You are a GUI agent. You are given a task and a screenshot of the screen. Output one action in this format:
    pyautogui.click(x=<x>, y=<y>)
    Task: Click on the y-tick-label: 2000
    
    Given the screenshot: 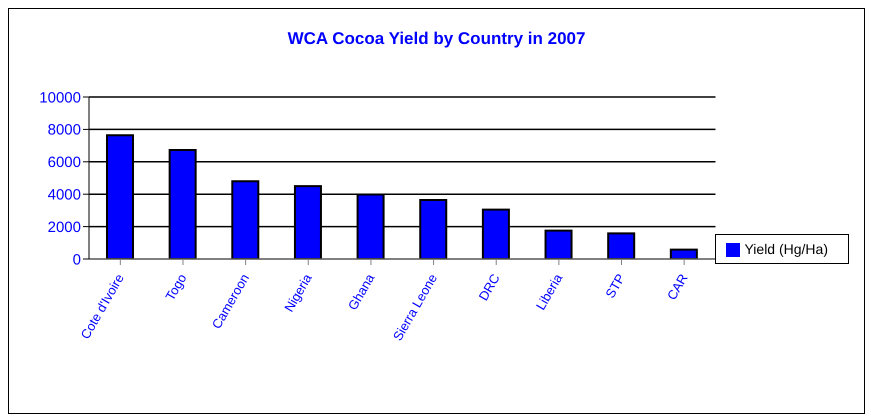 What is the action you would take?
    pyautogui.click(x=64, y=227)
    